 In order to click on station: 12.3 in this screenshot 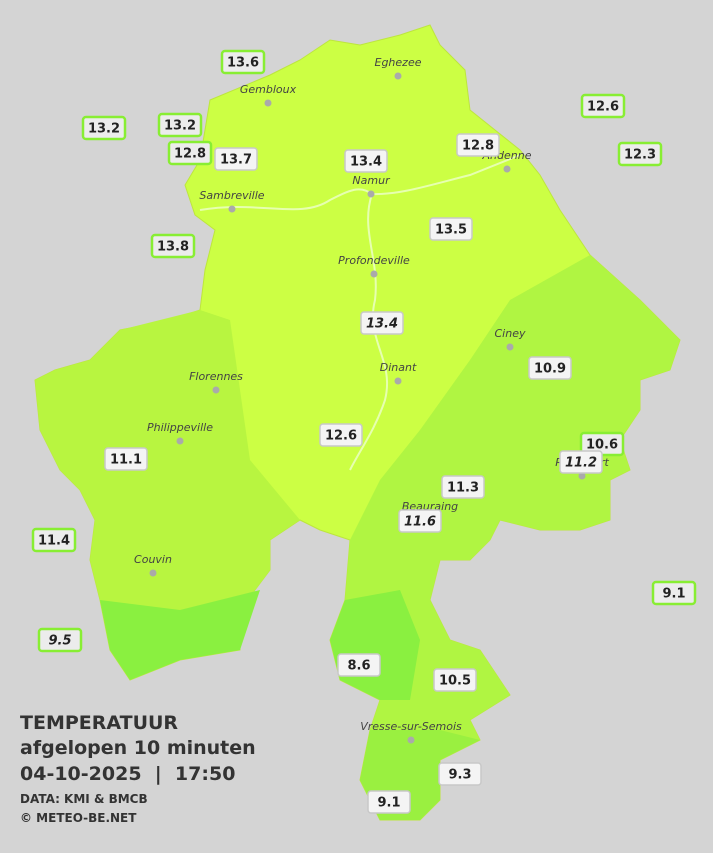, I will do `click(640, 154)`.